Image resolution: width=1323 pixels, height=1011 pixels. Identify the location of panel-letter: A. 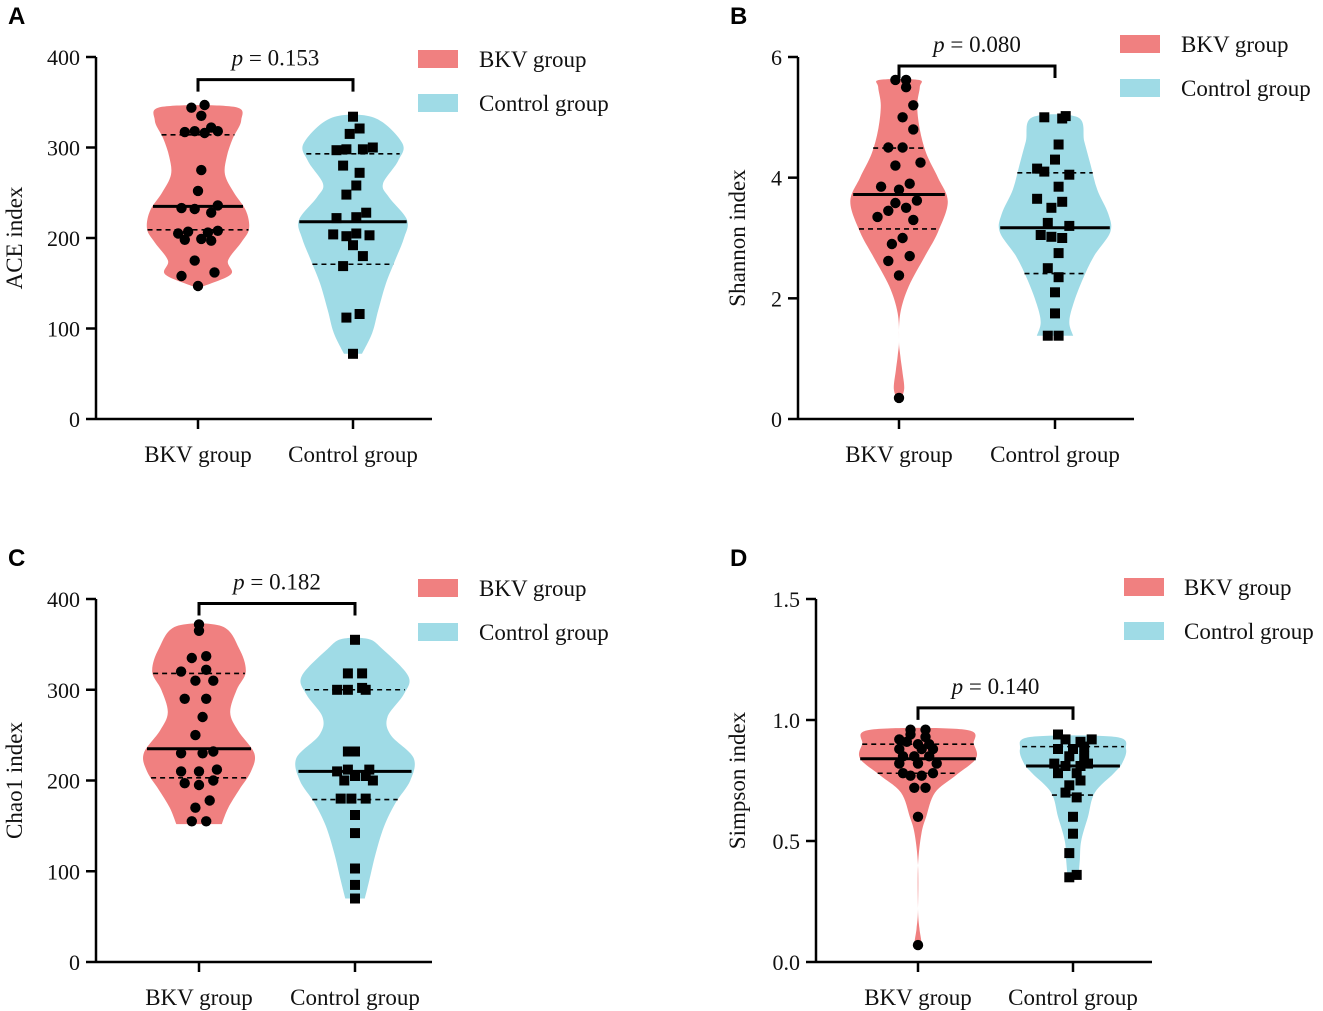
(16, 16).